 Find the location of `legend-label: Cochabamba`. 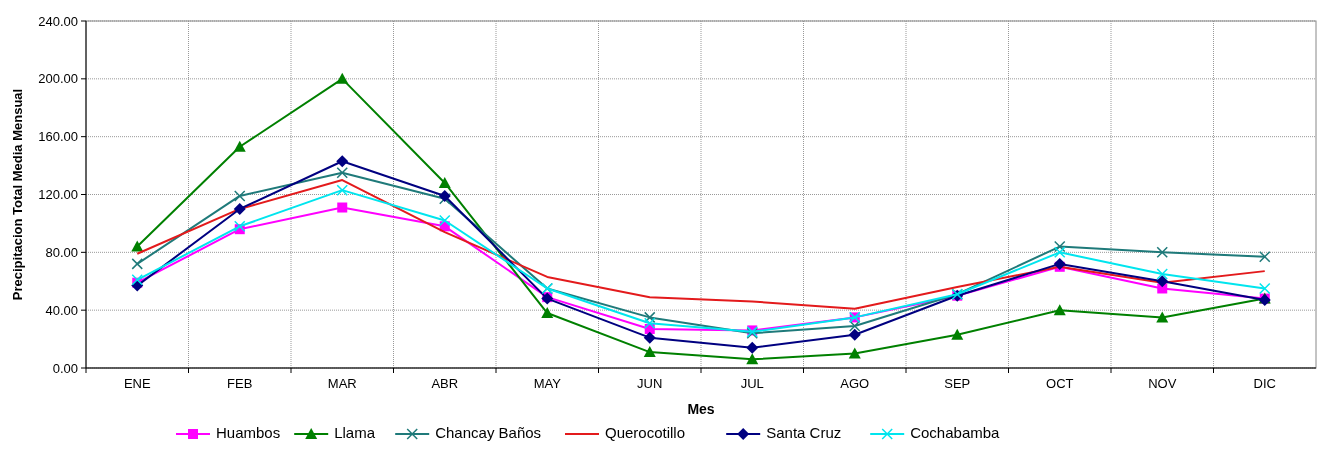

legend-label: Cochabamba is located at coordinates (955, 432).